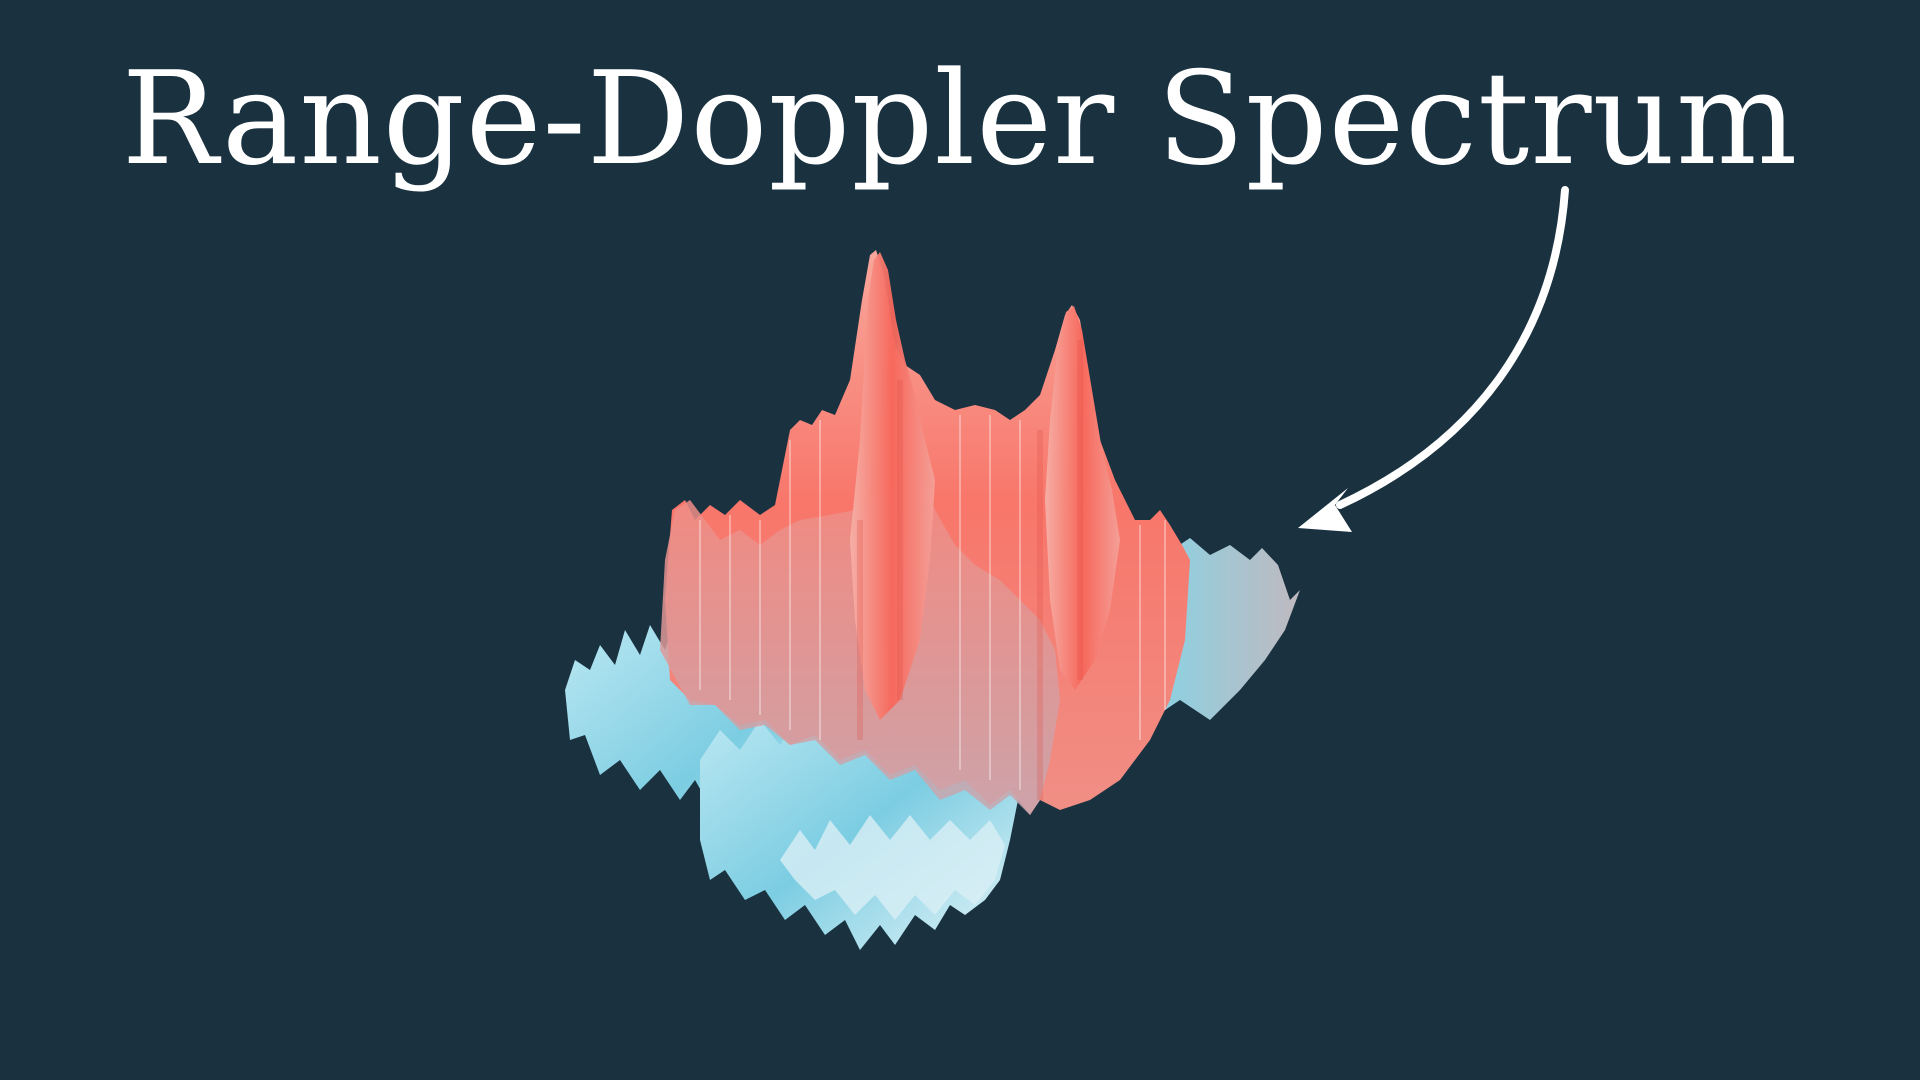  I want to click on spectrum-right-spike, so click(1082, 498).